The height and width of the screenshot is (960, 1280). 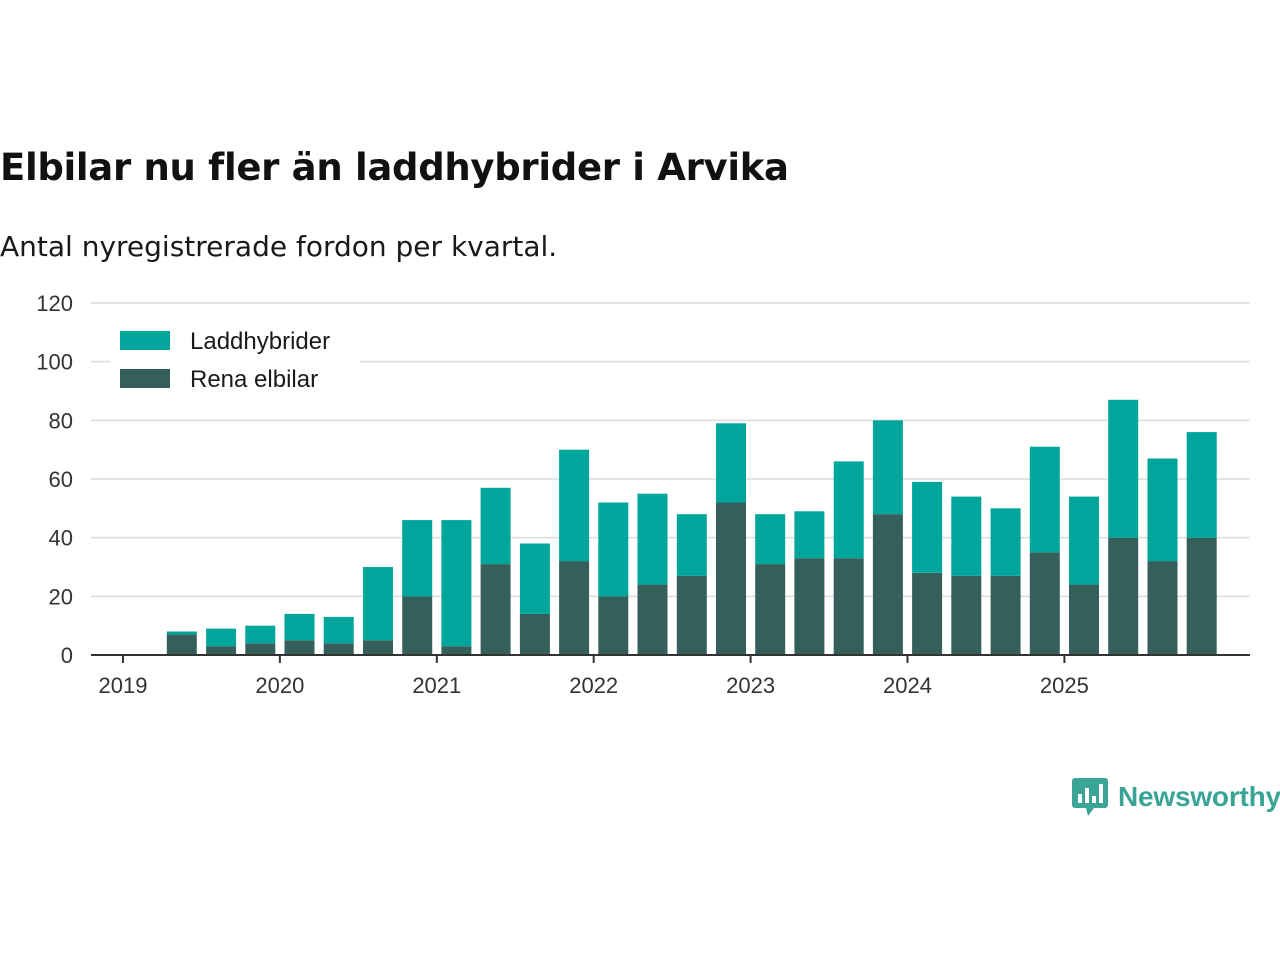 I want to click on bar-rena-elbilar-2019-Q2, so click(x=181, y=644).